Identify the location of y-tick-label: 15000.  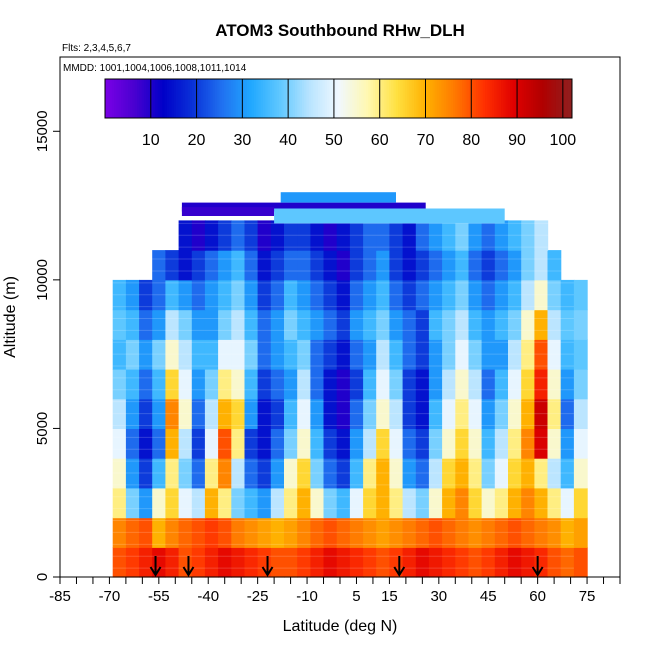
(42, 131).